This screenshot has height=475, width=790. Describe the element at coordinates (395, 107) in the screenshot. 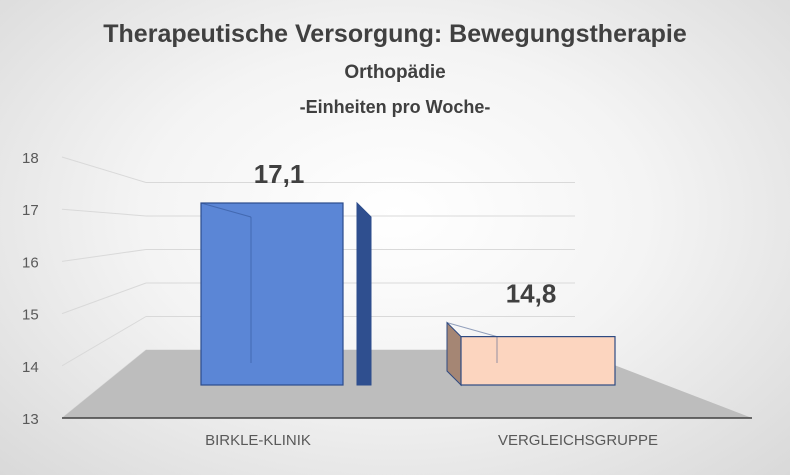

I see `chart-subtitle-units: -Einheiten pro Woche-` at that location.